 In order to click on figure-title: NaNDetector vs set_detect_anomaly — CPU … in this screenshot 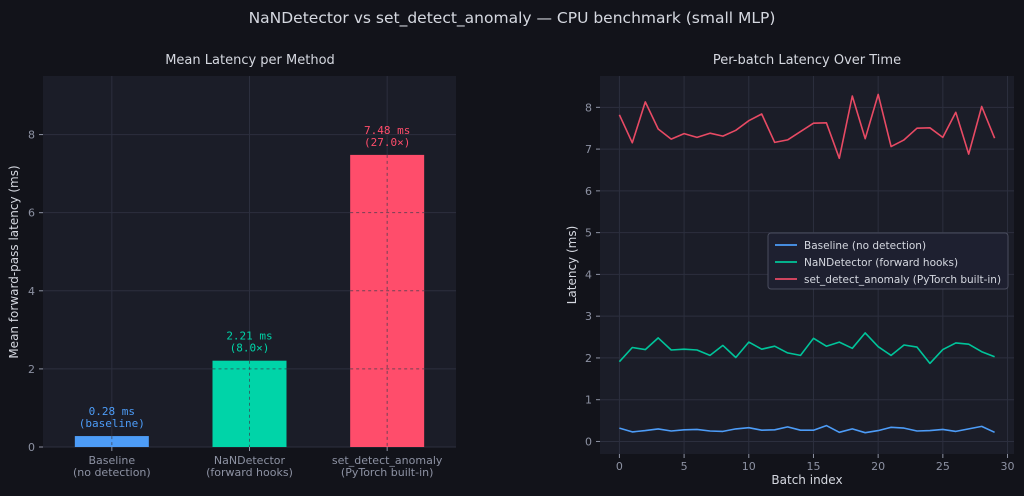, I will do `click(512, 18)`.